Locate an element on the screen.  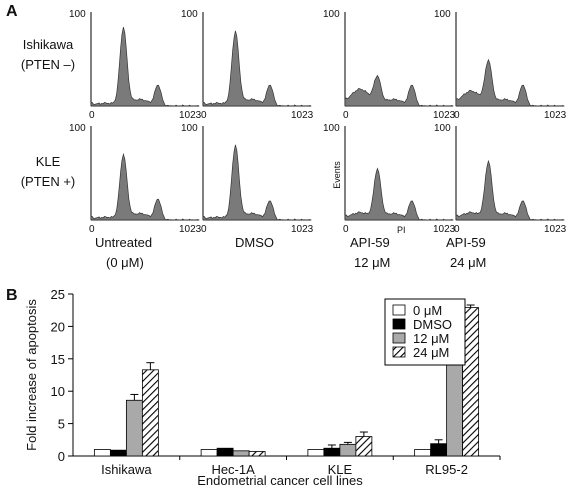
histogram-row2-col1: 100 0 1023 is located at coordinates (135, 179).